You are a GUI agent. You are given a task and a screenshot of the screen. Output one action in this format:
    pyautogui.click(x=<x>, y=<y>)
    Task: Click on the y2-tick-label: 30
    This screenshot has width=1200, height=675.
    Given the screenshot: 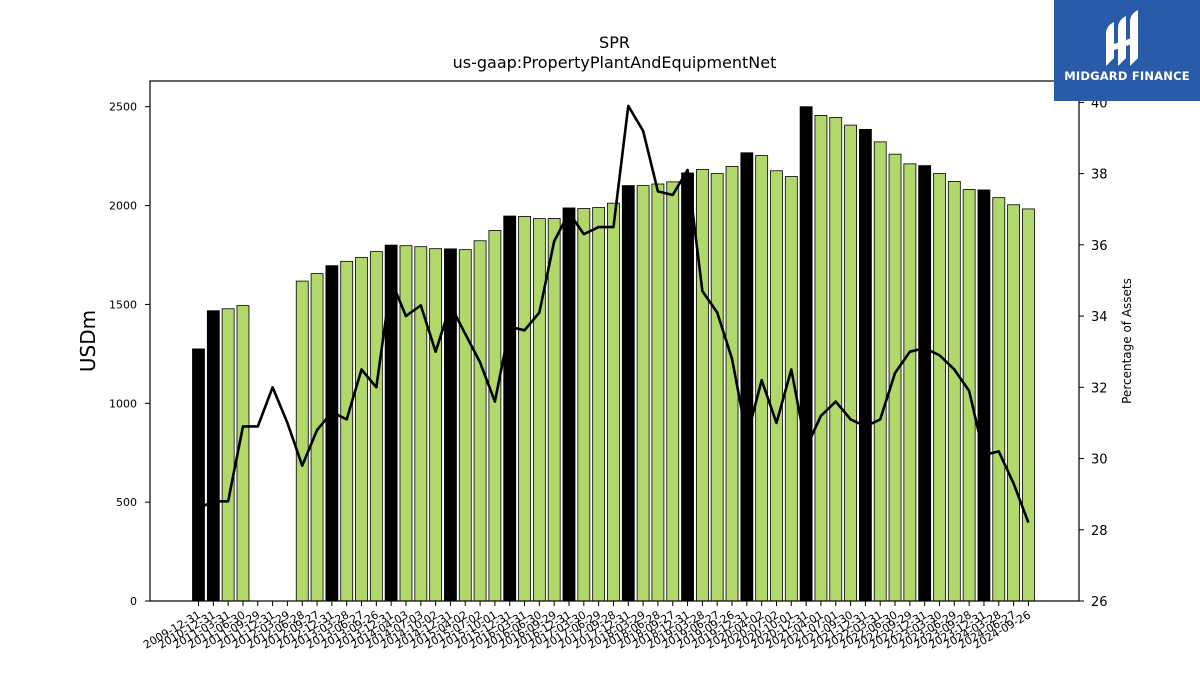 What is the action you would take?
    pyautogui.click(x=1099, y=460)
    